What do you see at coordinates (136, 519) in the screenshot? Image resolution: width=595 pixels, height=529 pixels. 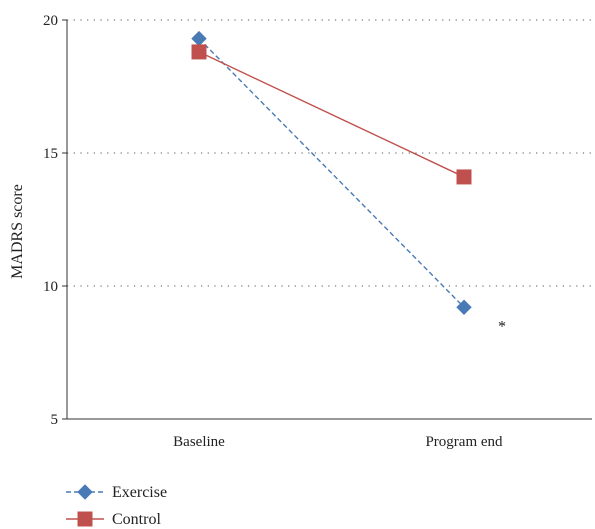 I see `legend-label: Control` at bounding box center [136, 519].